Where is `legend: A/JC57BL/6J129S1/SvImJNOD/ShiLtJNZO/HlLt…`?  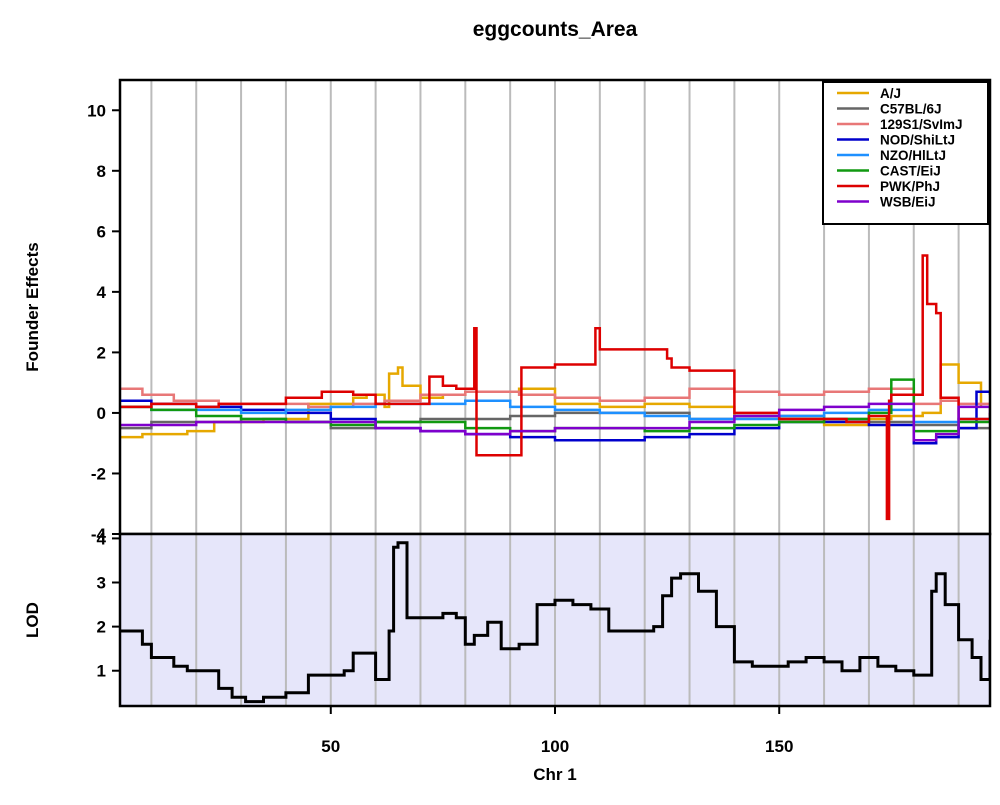 legend: A/JC57BL/6J129S1/SvImJNOD/ShiLtJNZO/HlLt… is located at coordinates (905, 153).